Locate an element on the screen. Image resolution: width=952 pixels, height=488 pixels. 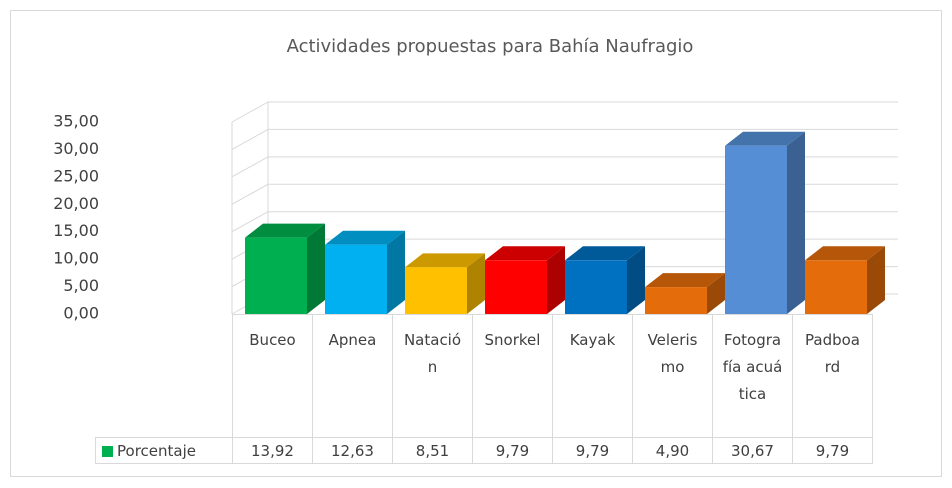
category-label: Apnea is located at coordinates (352, 340).